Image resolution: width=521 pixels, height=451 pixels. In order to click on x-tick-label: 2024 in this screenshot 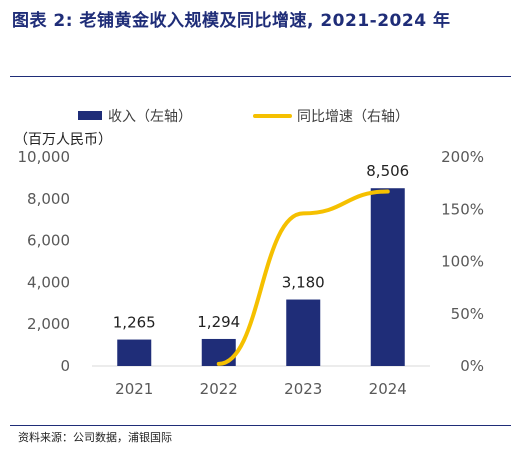, I will do `click(388, 389)`.